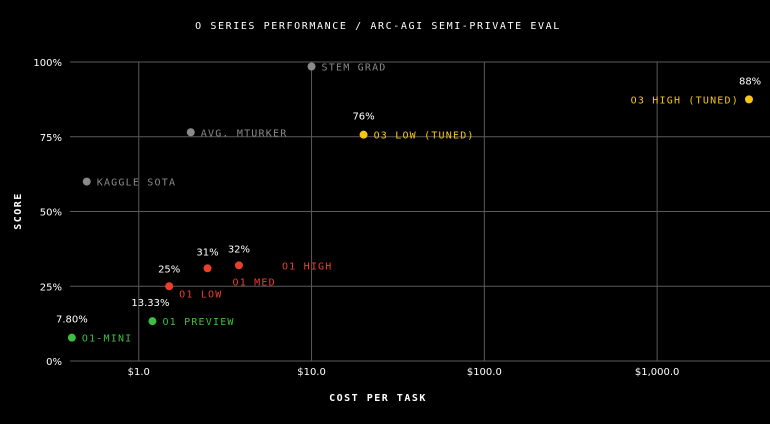  What do you see at coordinates (378, 398) in the screenshot?
I see `x-axis-title: COST PER TASK` at bounding box center [378, 398].